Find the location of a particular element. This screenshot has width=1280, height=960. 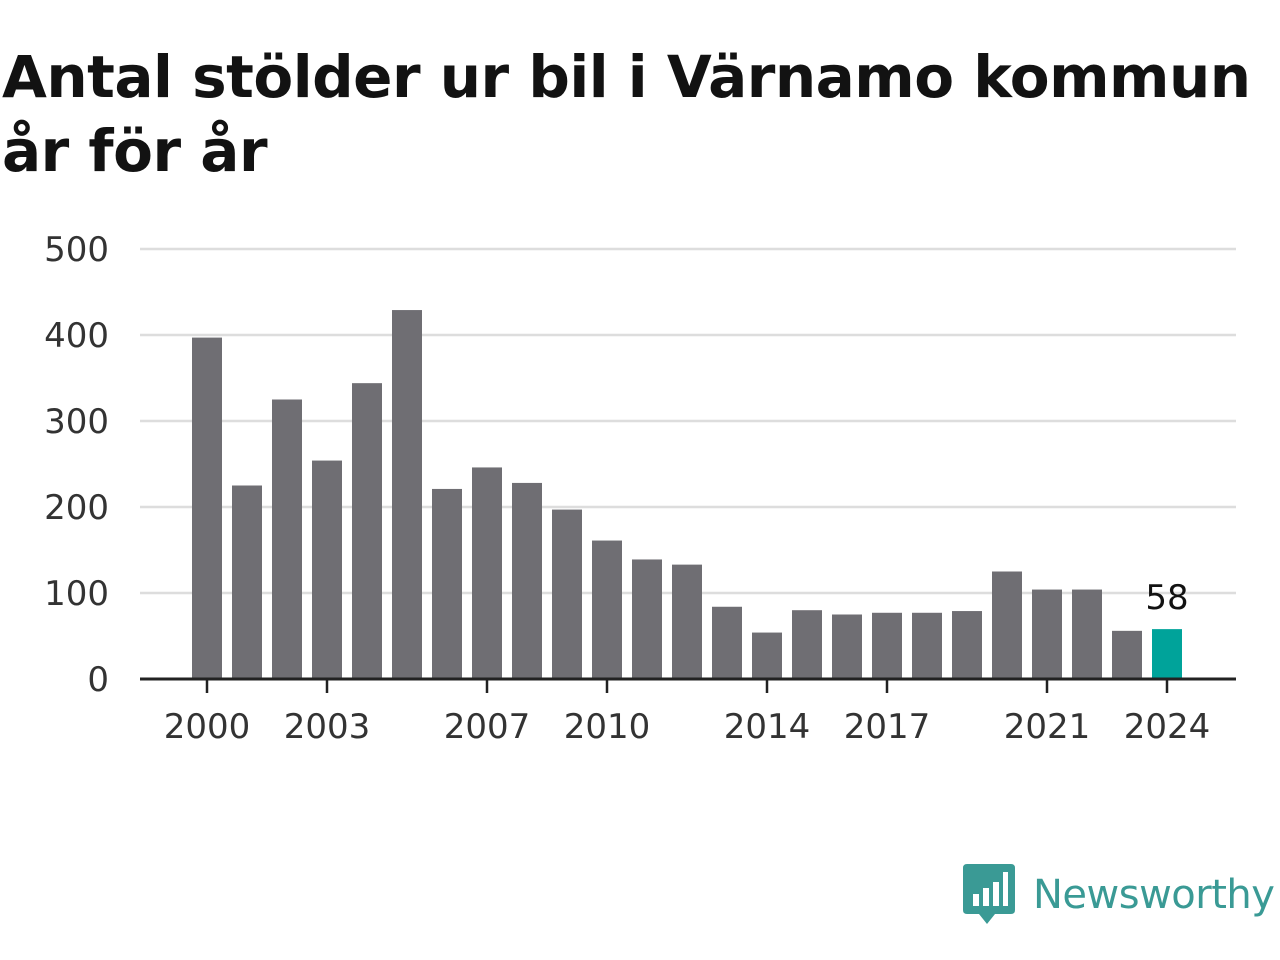

x-tick-label: 2014 is located at coordinates (767, 727).